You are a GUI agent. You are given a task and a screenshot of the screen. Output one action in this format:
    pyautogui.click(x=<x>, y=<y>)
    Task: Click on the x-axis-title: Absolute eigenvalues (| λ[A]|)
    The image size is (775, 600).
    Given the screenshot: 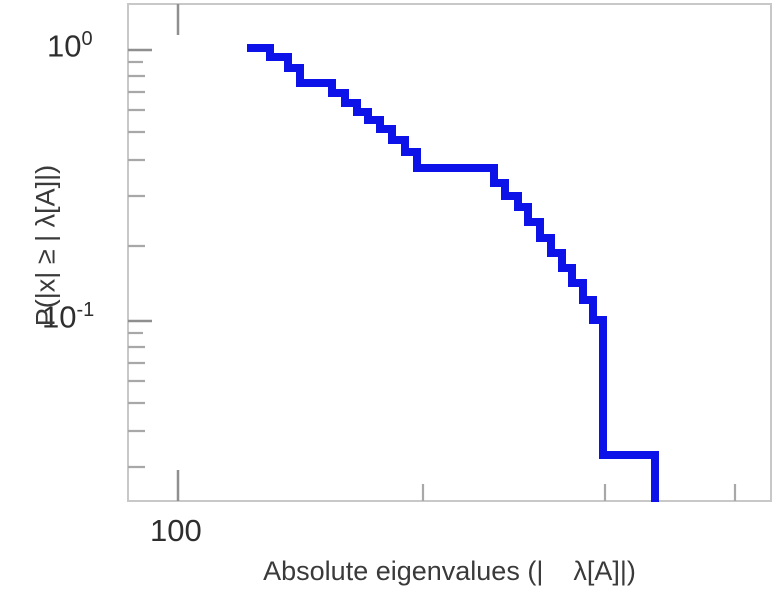 What is the action you would take?
    pyautogui.click(x=449, y=571)
    